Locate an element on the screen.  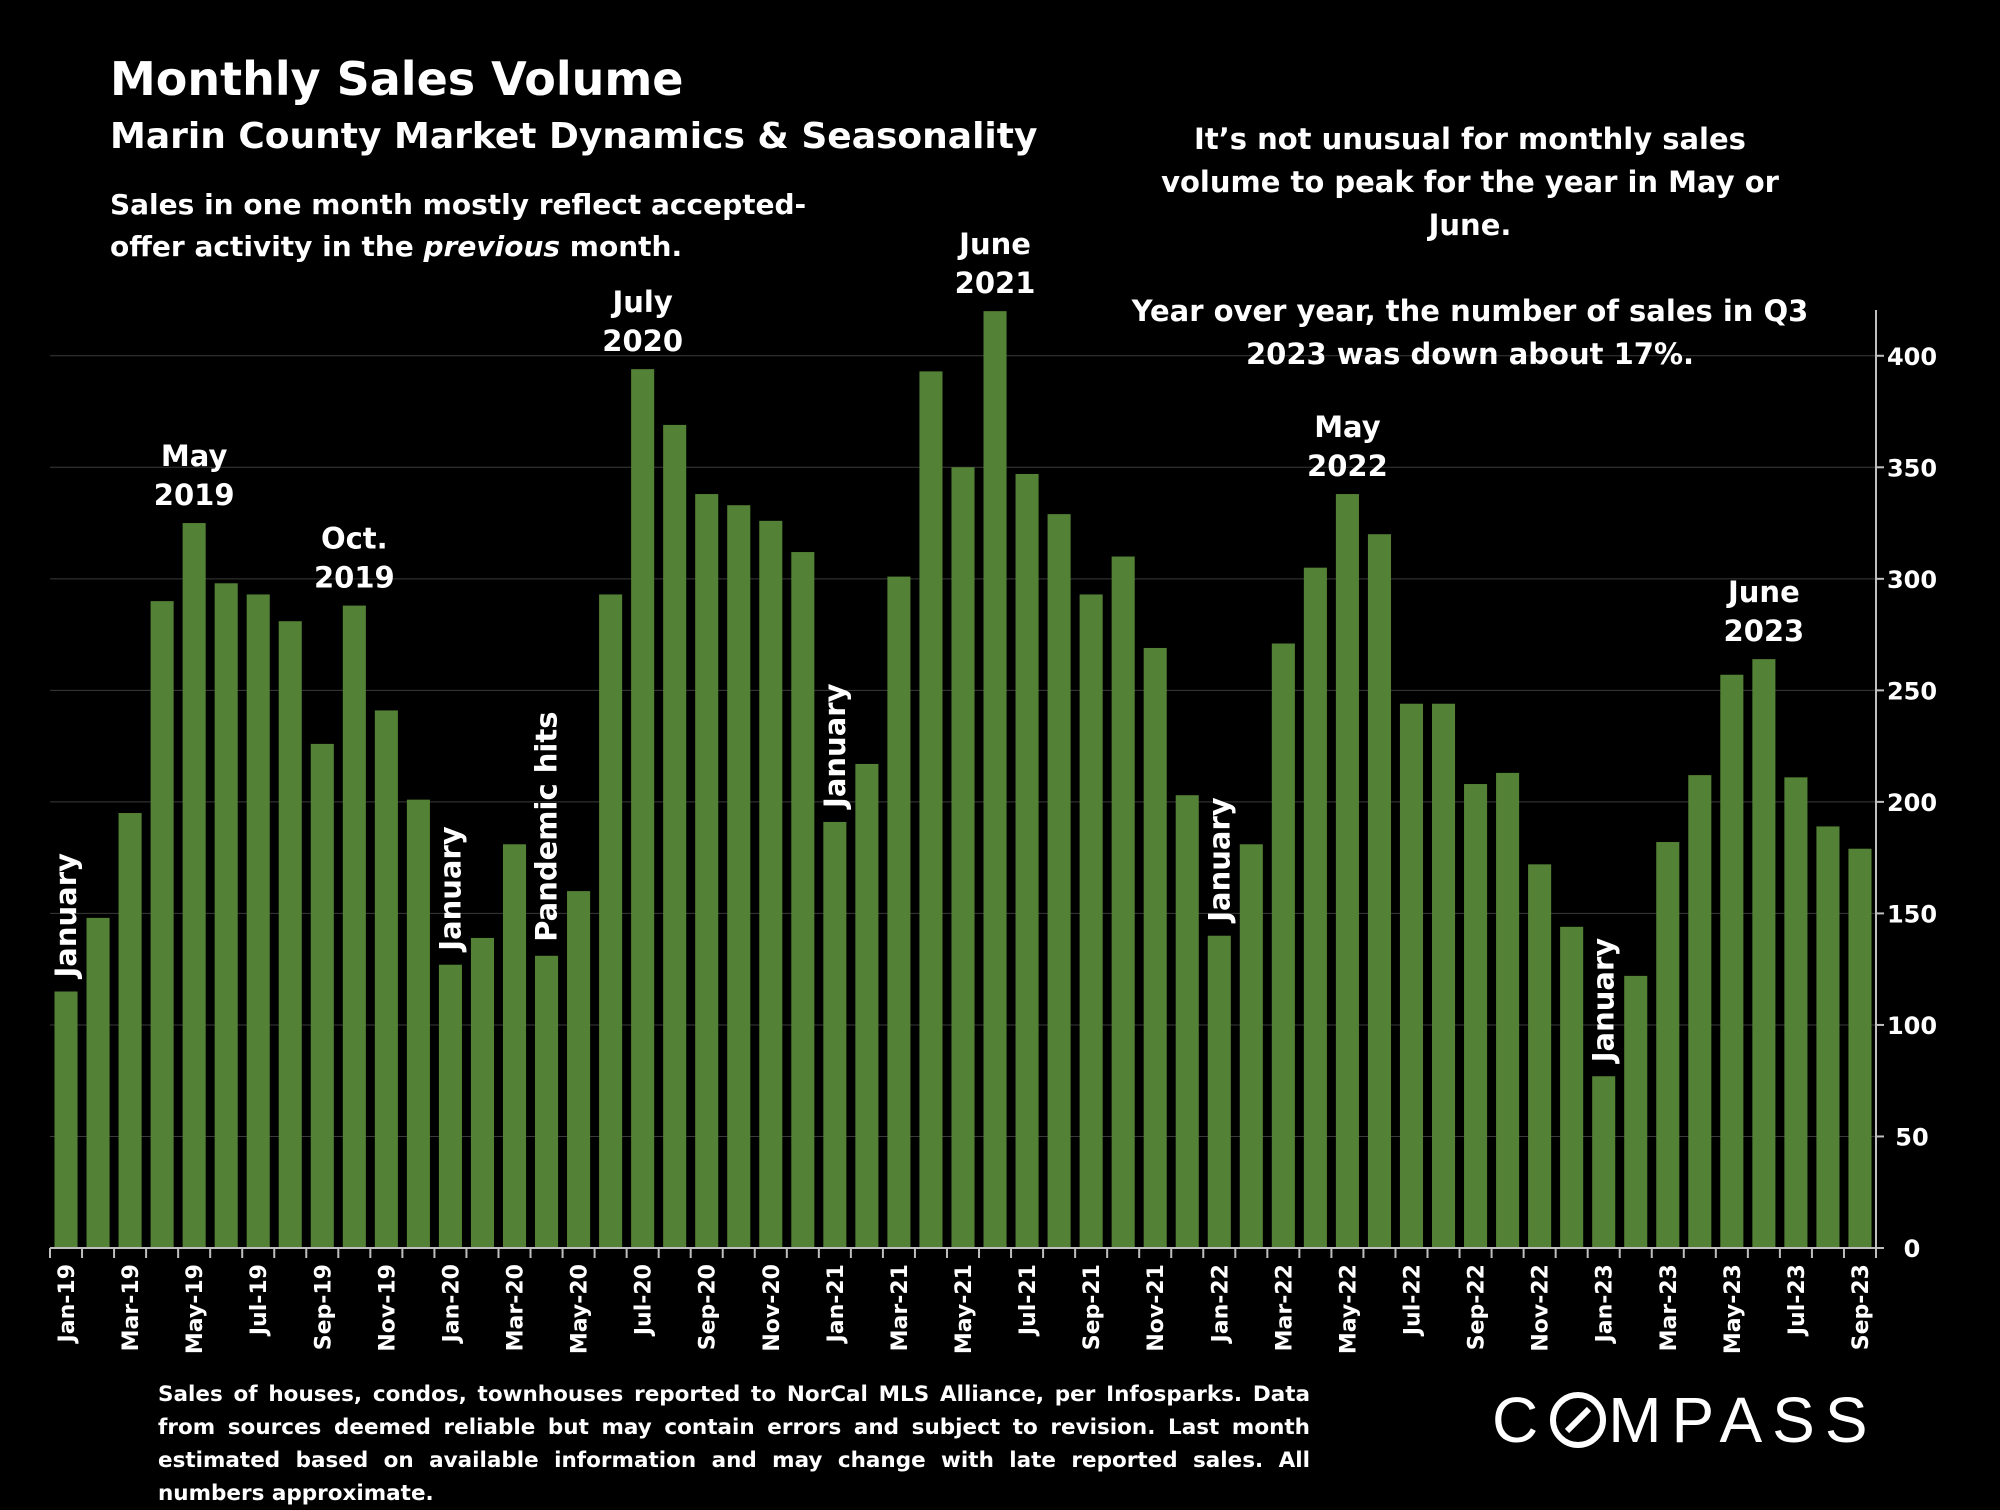
y-tick-label: 0 is located at coordinates (1912, 1249).